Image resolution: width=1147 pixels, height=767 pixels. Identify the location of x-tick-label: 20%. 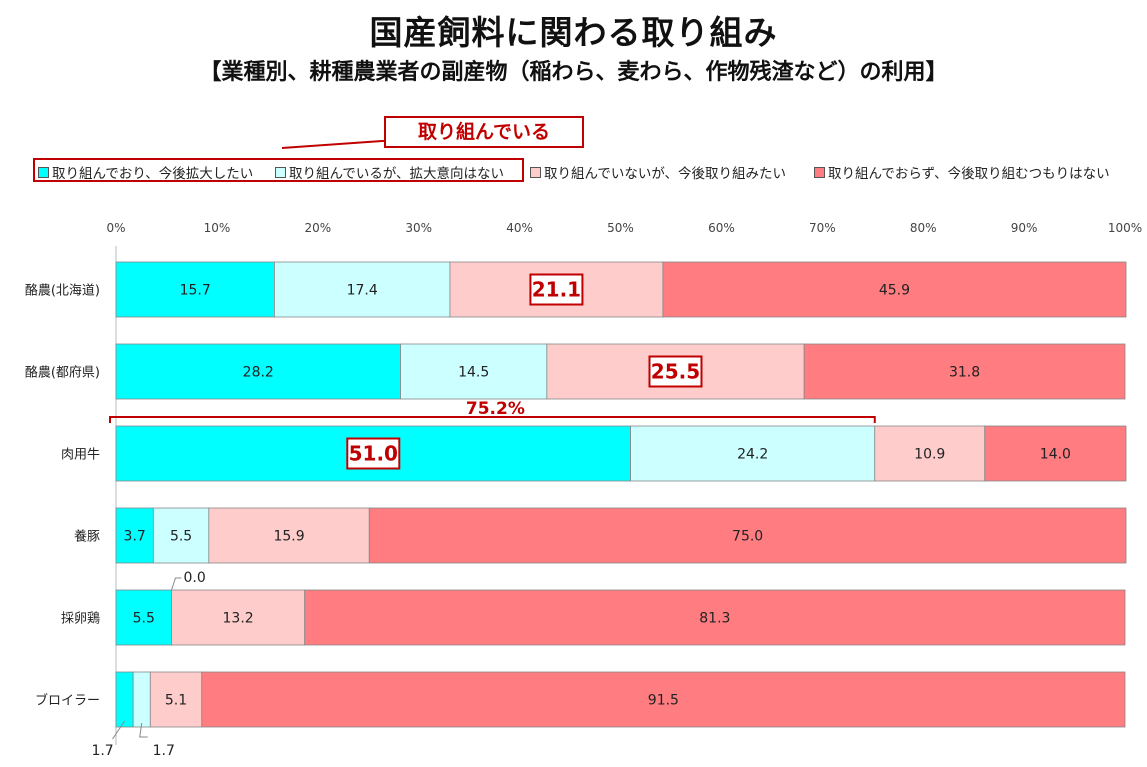
(317, 228).